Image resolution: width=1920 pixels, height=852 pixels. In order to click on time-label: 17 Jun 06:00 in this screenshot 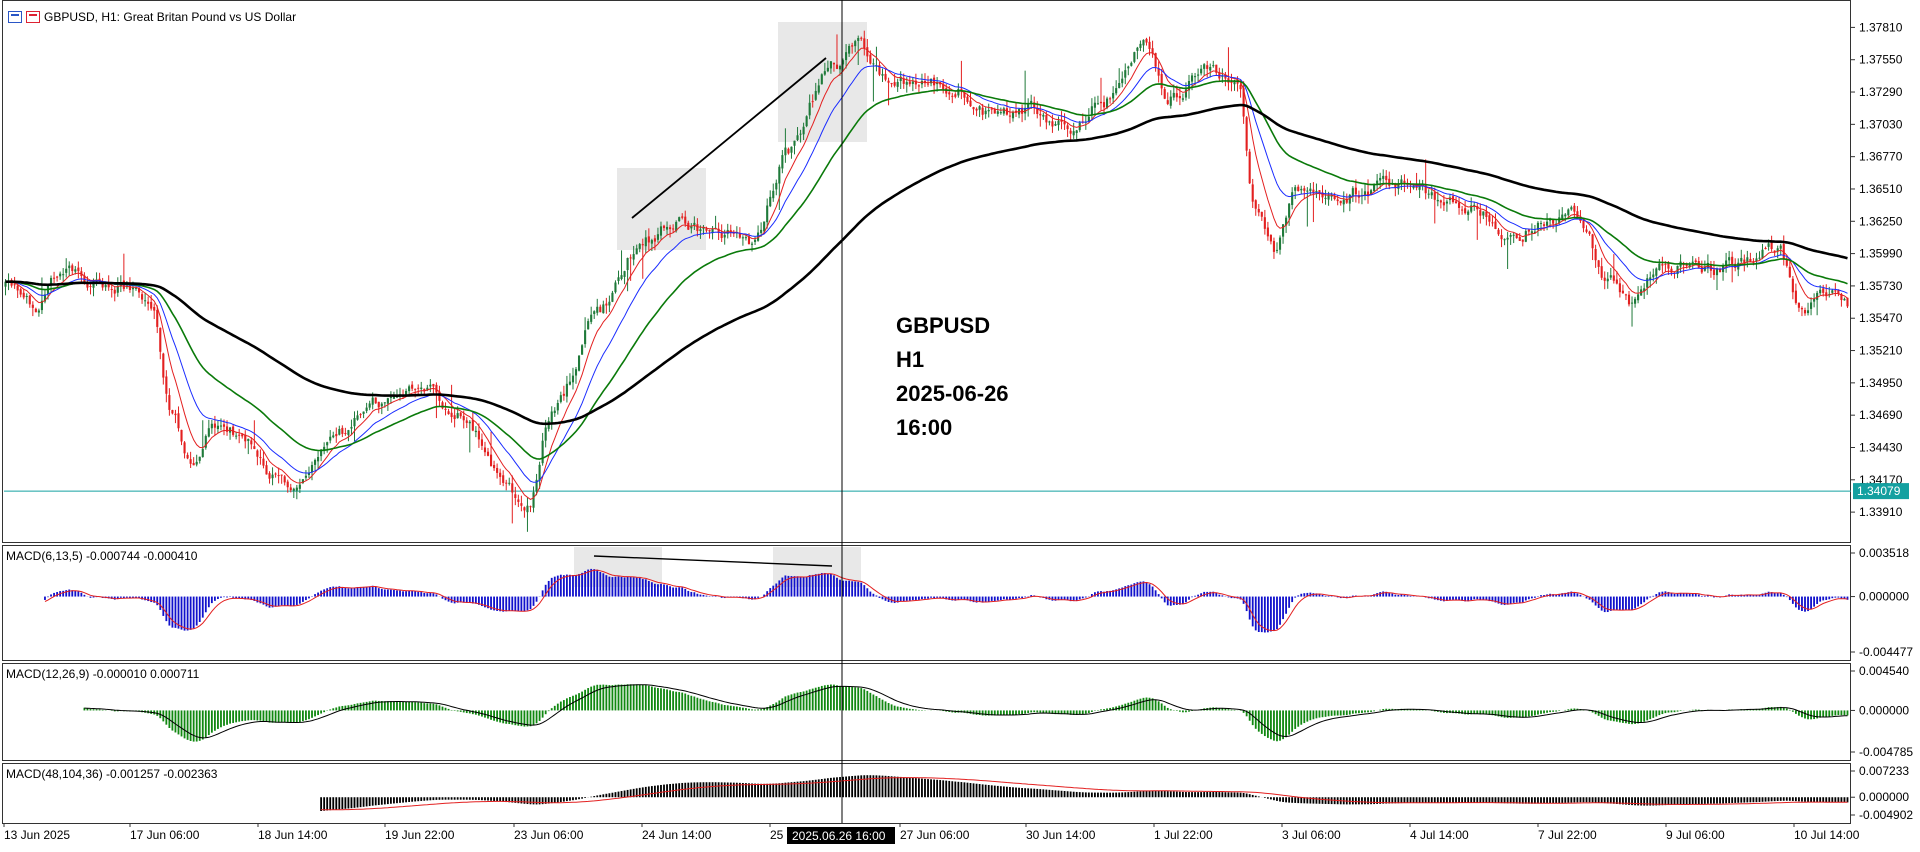, I will do `click(165, 835)`.